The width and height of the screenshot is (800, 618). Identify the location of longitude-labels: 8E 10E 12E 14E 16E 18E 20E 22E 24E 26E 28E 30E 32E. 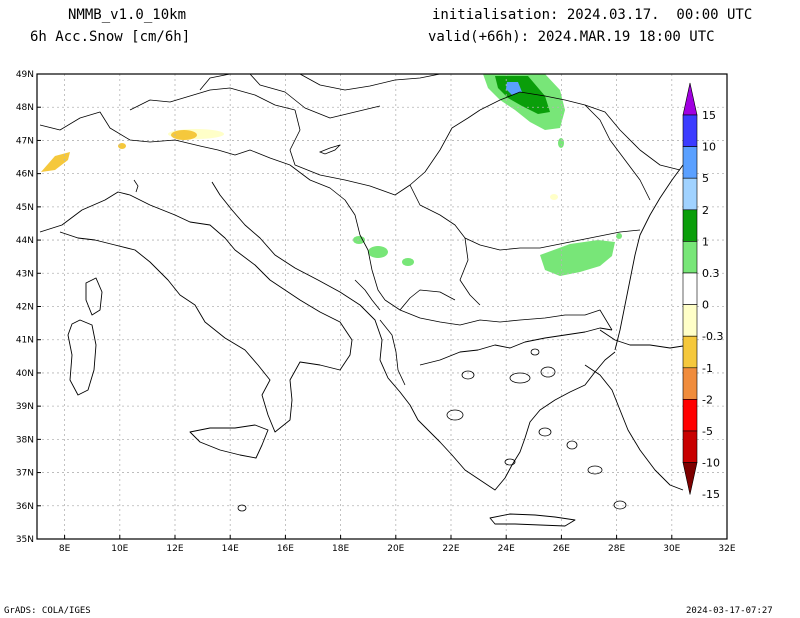
(397, 544).